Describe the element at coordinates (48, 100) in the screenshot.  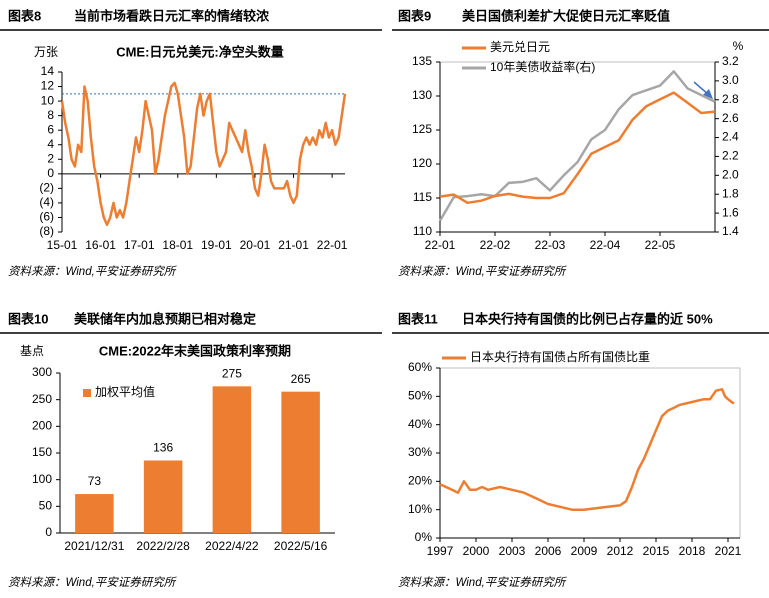
I see `y-tick-label: 10` at that location.